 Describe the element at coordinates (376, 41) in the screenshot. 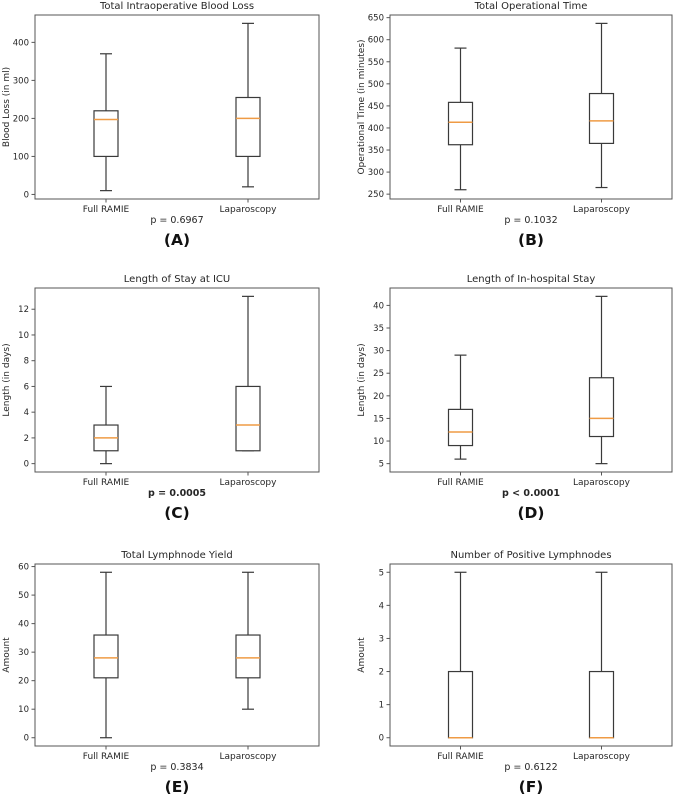

I see `y-tick-label: 600` at that location.